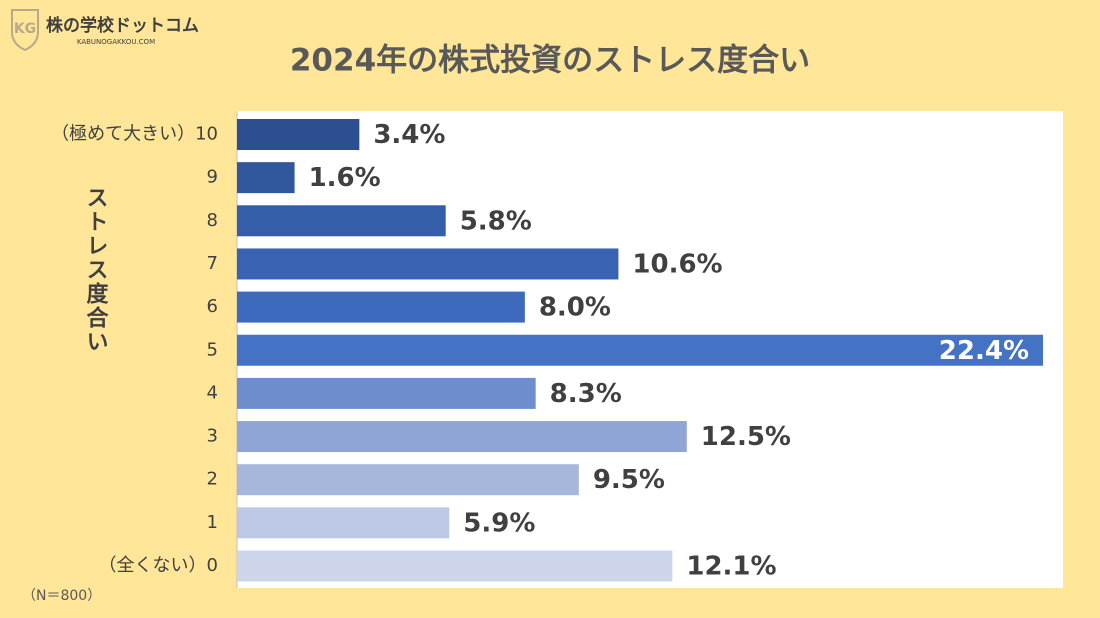  I want to click on value-label: 5.9%, so click(499, 523).